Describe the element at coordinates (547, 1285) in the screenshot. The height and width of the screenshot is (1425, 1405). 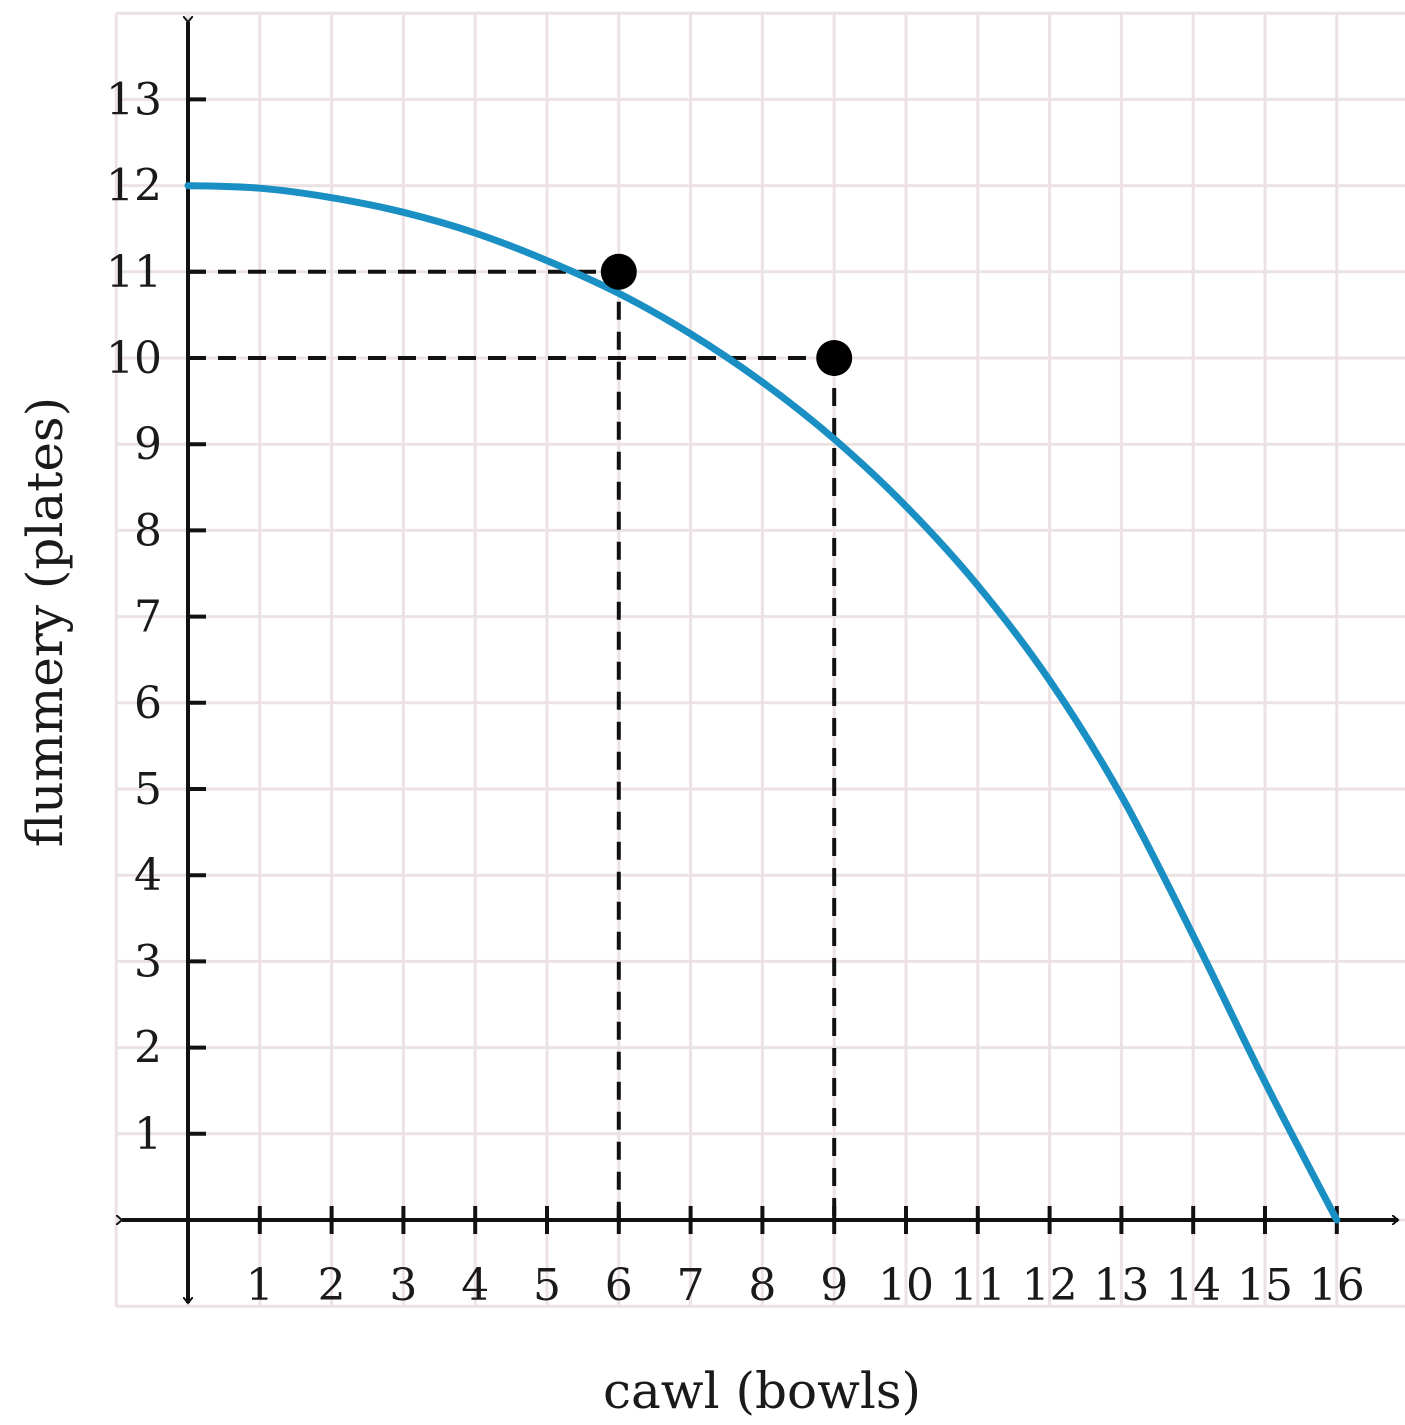
I see `x-tick-label: 5` at that location.